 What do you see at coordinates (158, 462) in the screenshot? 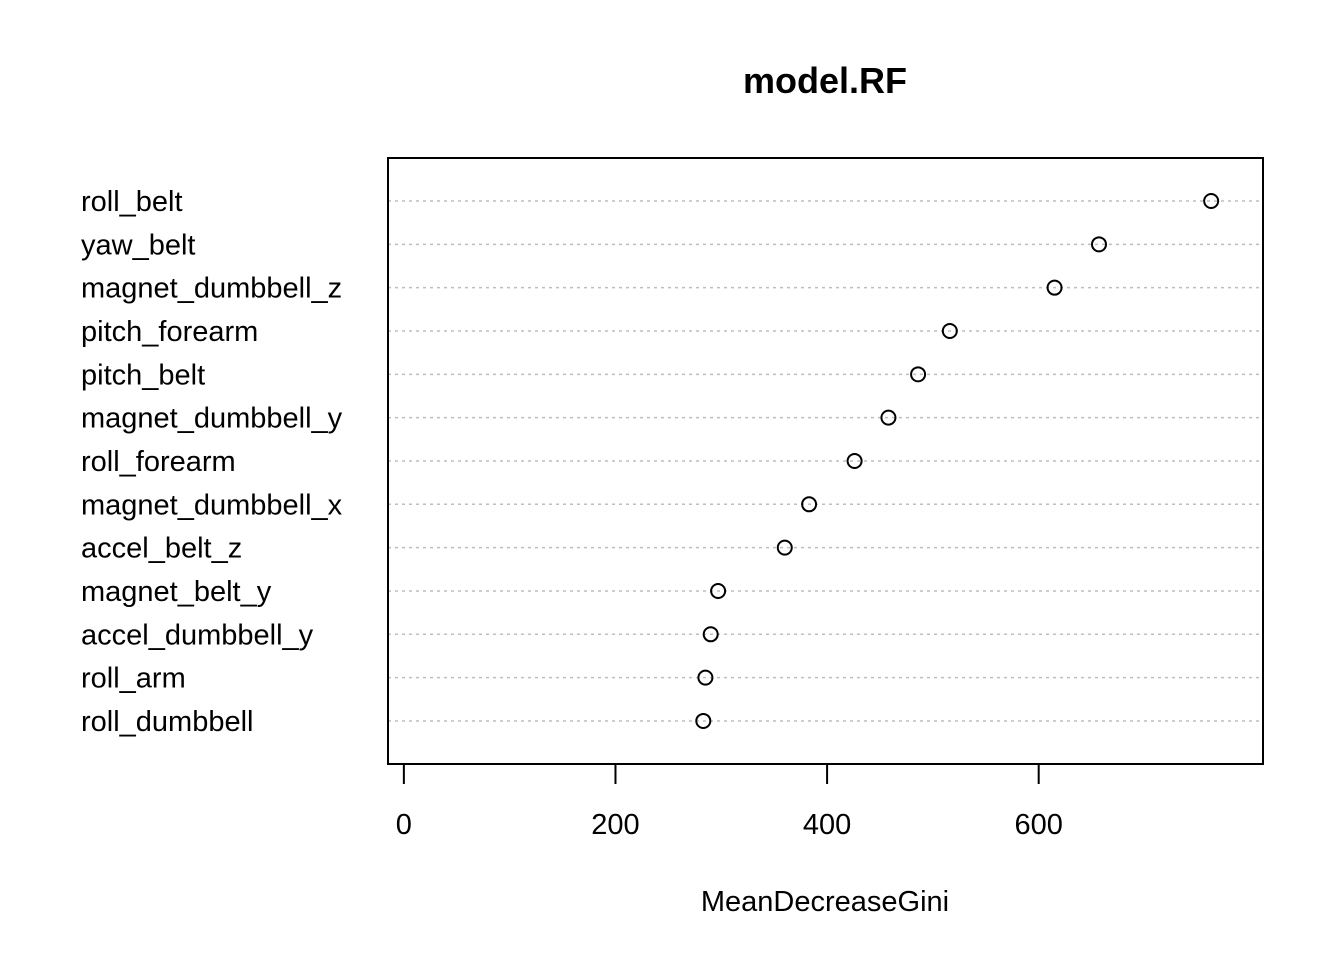
I see `category-label: roll_forearm` at bounding box center [158, 462].